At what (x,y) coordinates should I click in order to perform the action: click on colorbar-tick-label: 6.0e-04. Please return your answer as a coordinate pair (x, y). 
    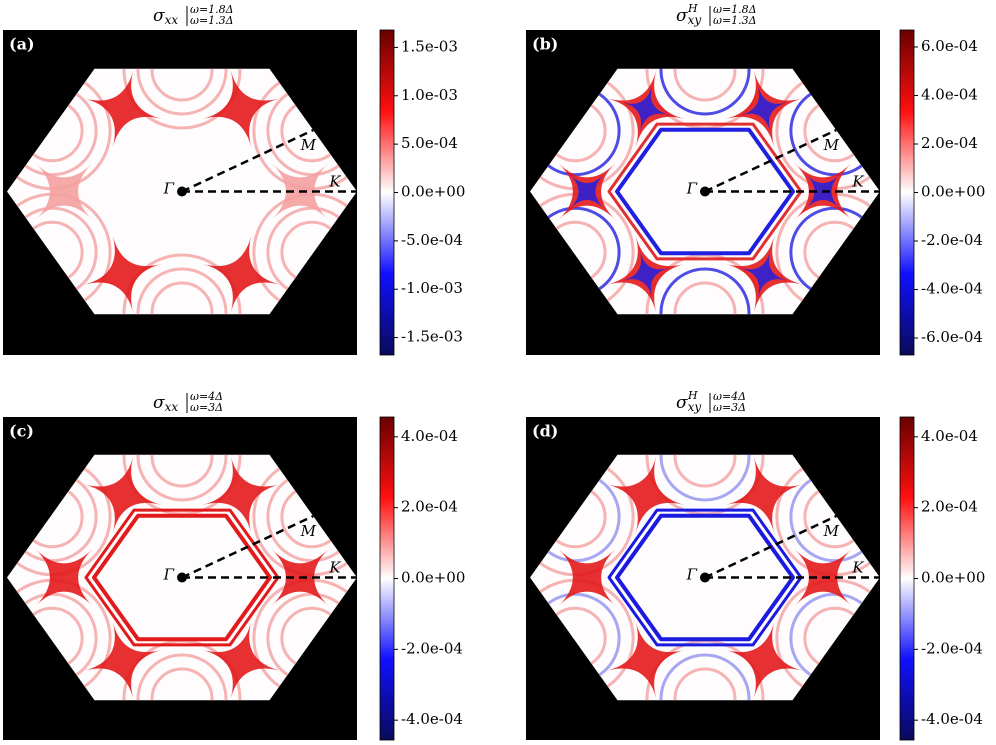
    Looking at the image, I should click on (949, 46).